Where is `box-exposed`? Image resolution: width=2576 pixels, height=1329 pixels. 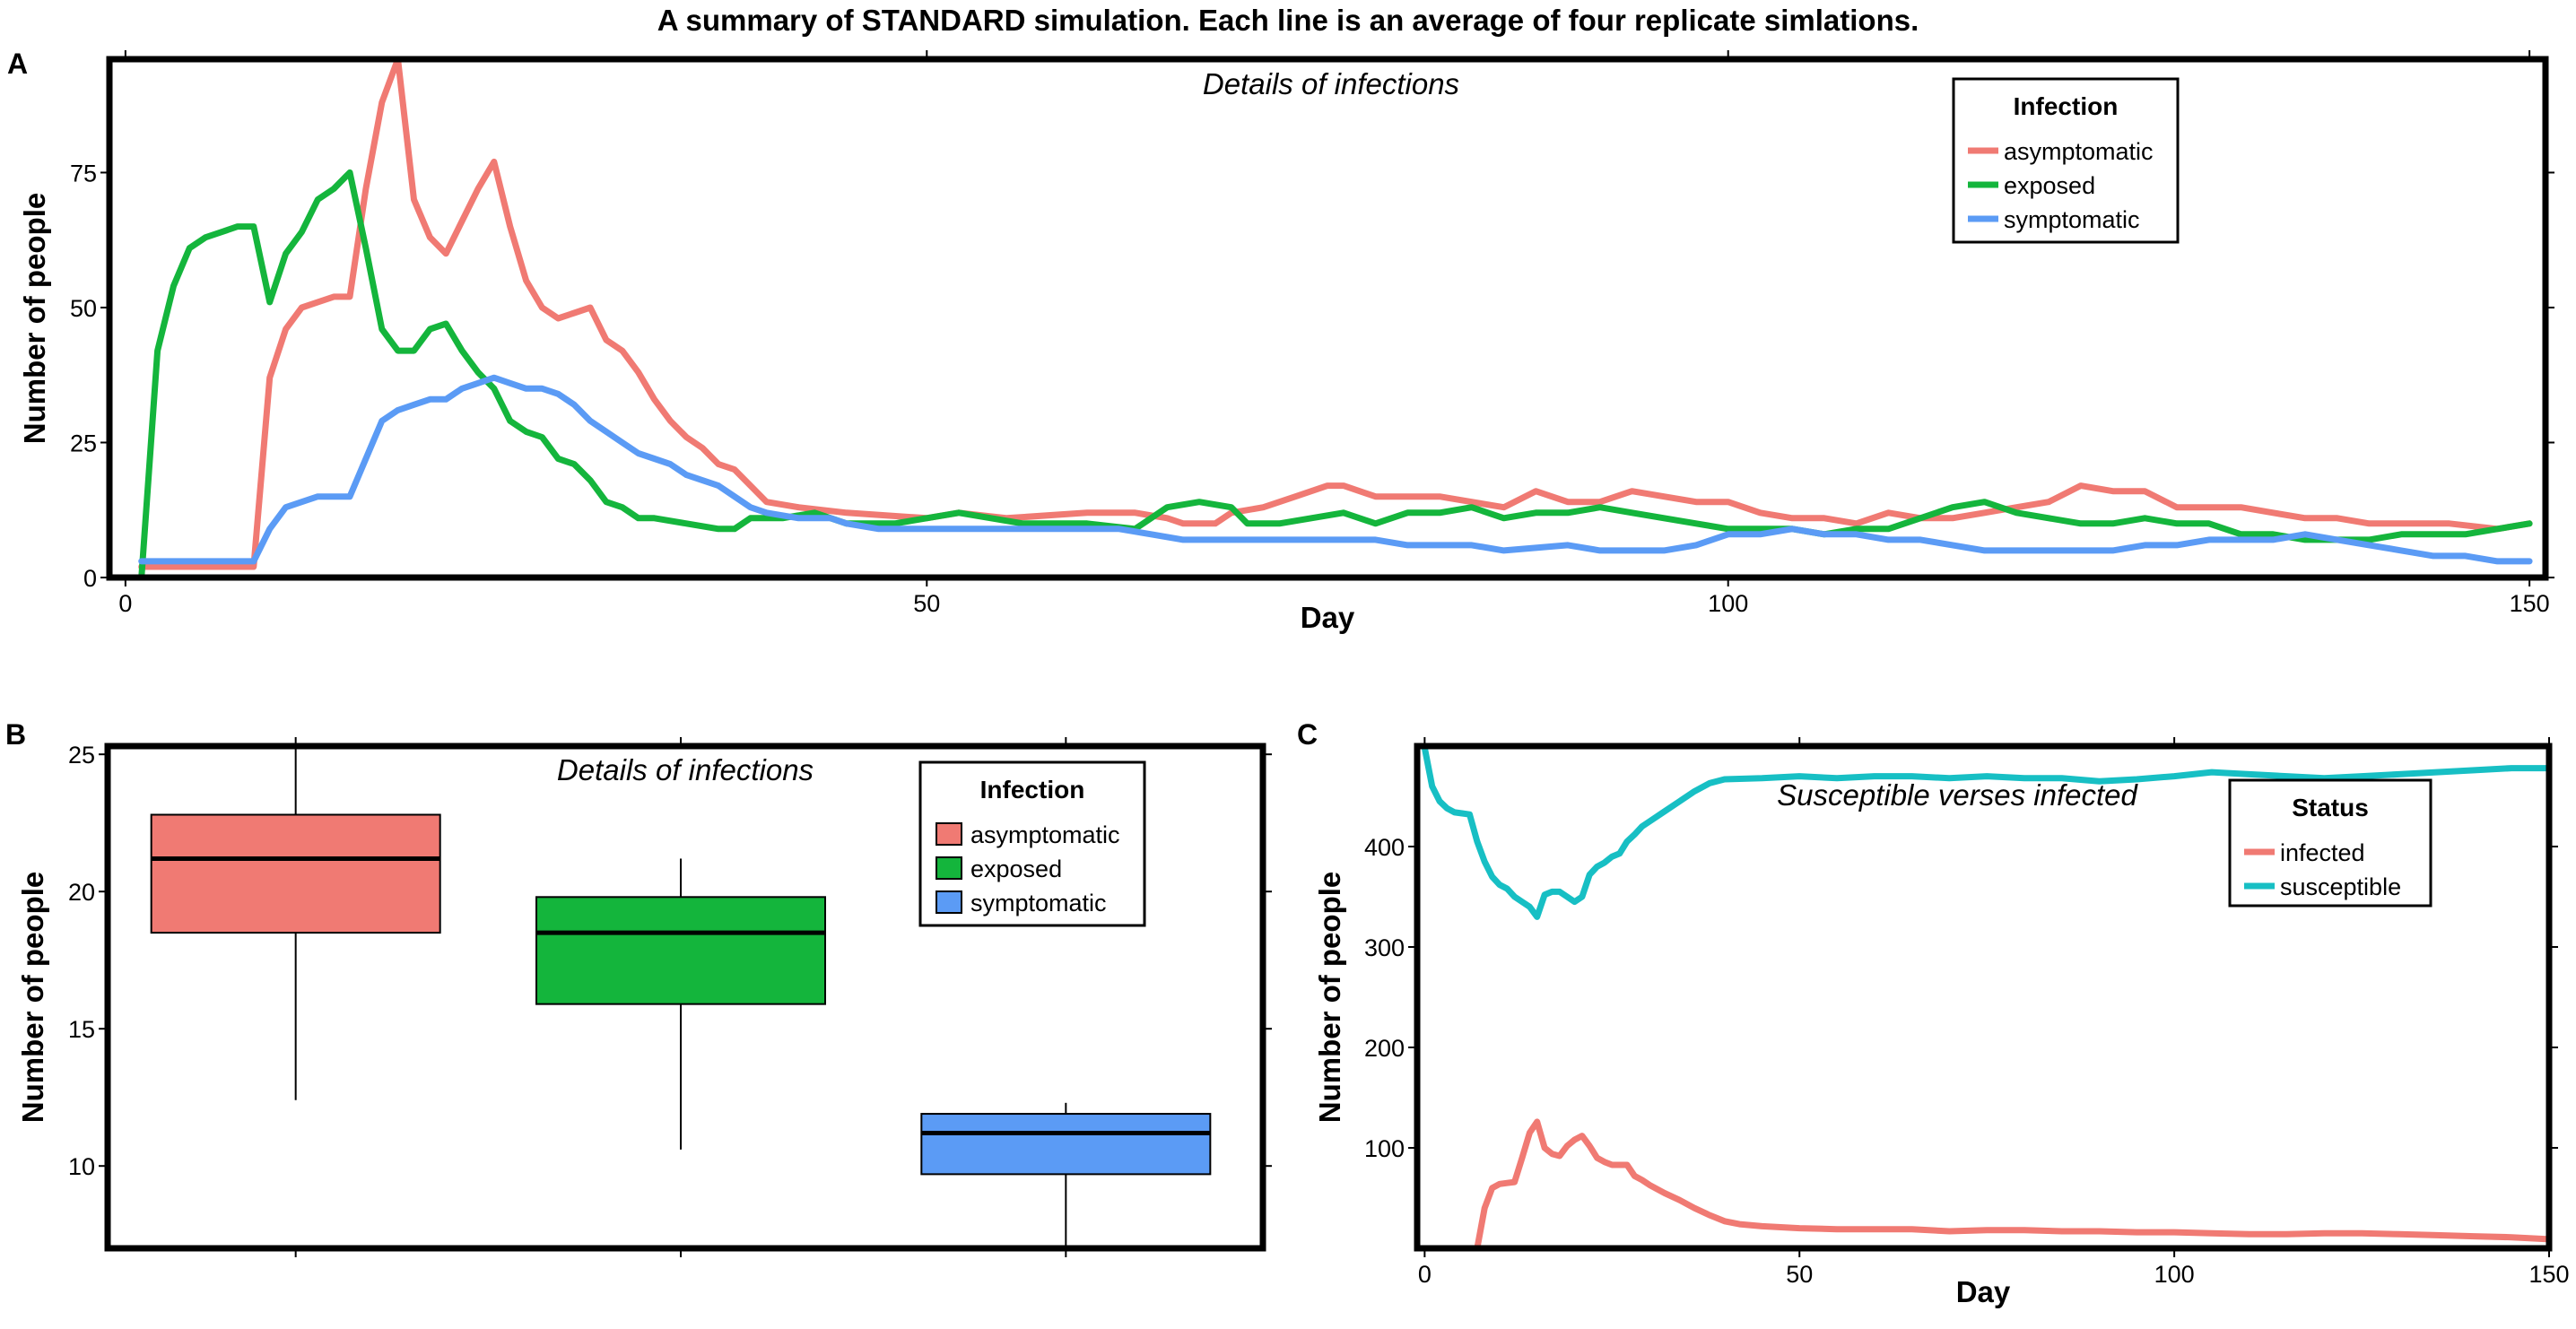
box-exposed is located at coordinates (680, 951).